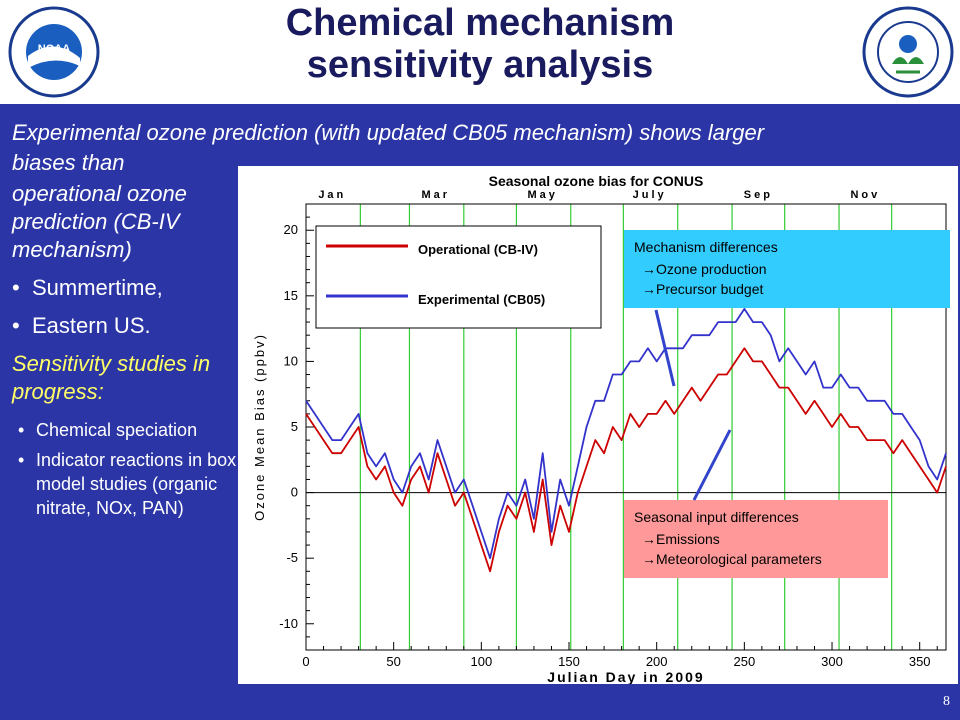  What do you see at coordinates (758, 195) in the screenshot?
I see `month-label: Sep` at bounding box center [758, 195].